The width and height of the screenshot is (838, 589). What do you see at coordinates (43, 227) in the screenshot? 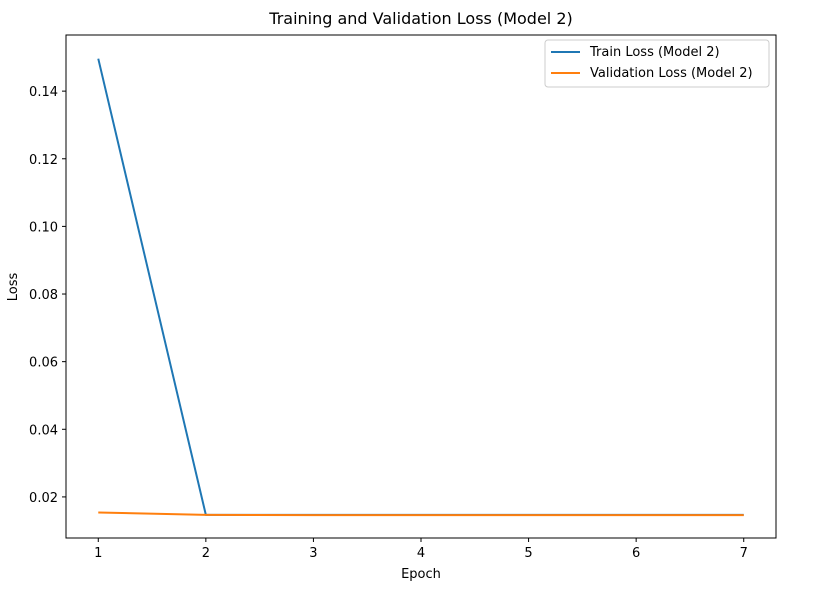
I see `y-tick-label: 0.10` at bounding box center [43, 227].